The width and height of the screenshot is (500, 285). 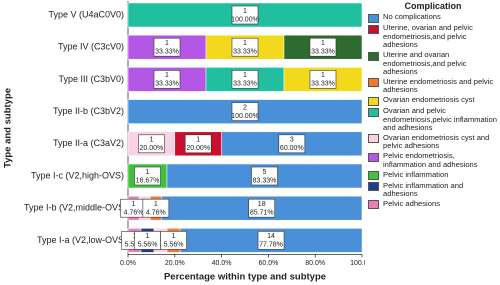 I want to click on data-label: 77.78%, so click(x=271, y=245).